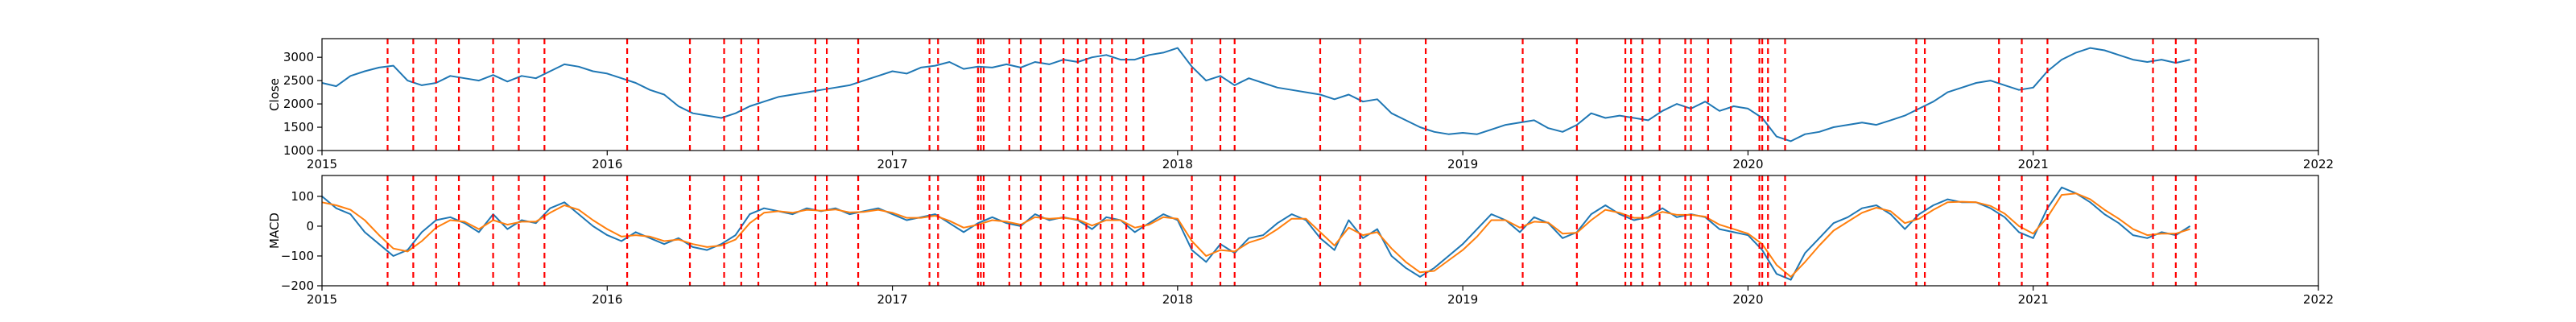 The width and height of the screenshot is (2576, 322). What do you see at coordinates (298, 80) in the screenshot?
I see `y-tick-label: 2500` at bounding box center [298, 80].